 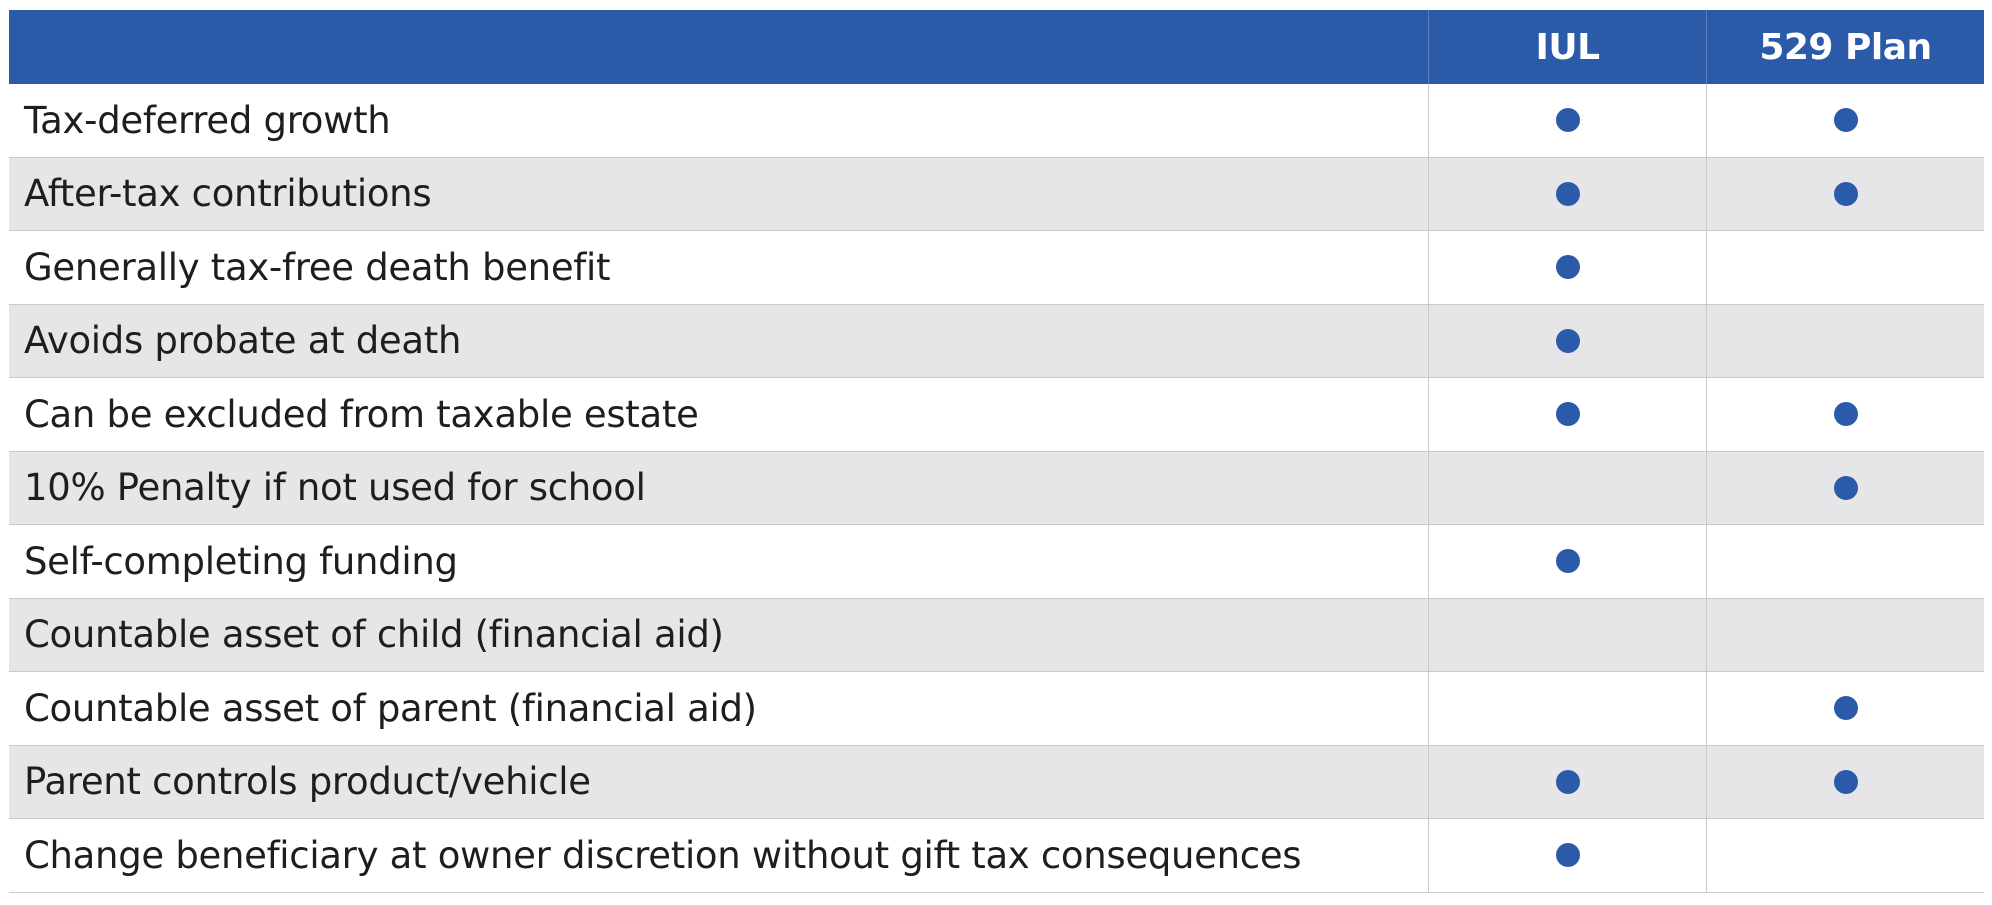 I want to click on header-feature-cell, so click(x=718, y=47).